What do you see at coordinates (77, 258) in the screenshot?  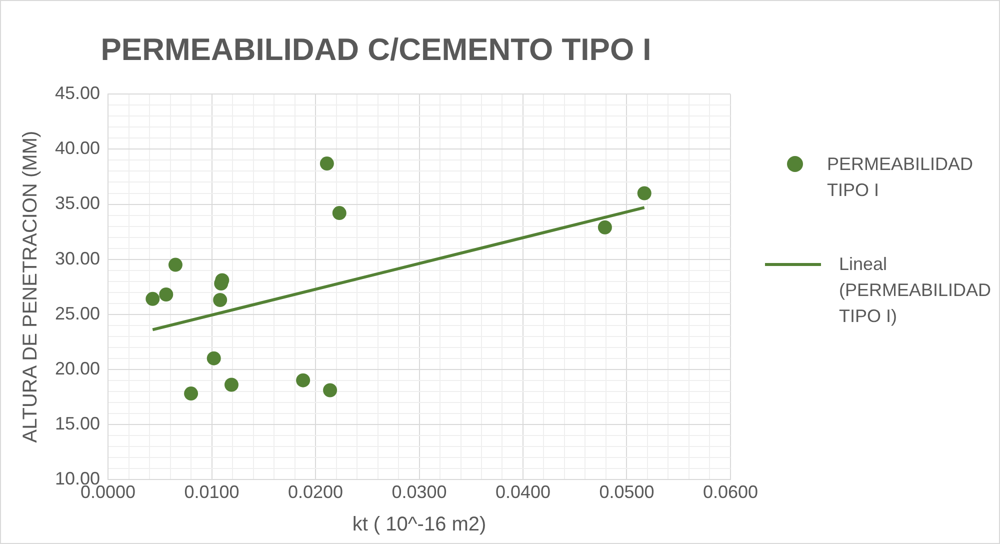 I see `y-tick-label: 30.00` at bounding box center [77, 258].